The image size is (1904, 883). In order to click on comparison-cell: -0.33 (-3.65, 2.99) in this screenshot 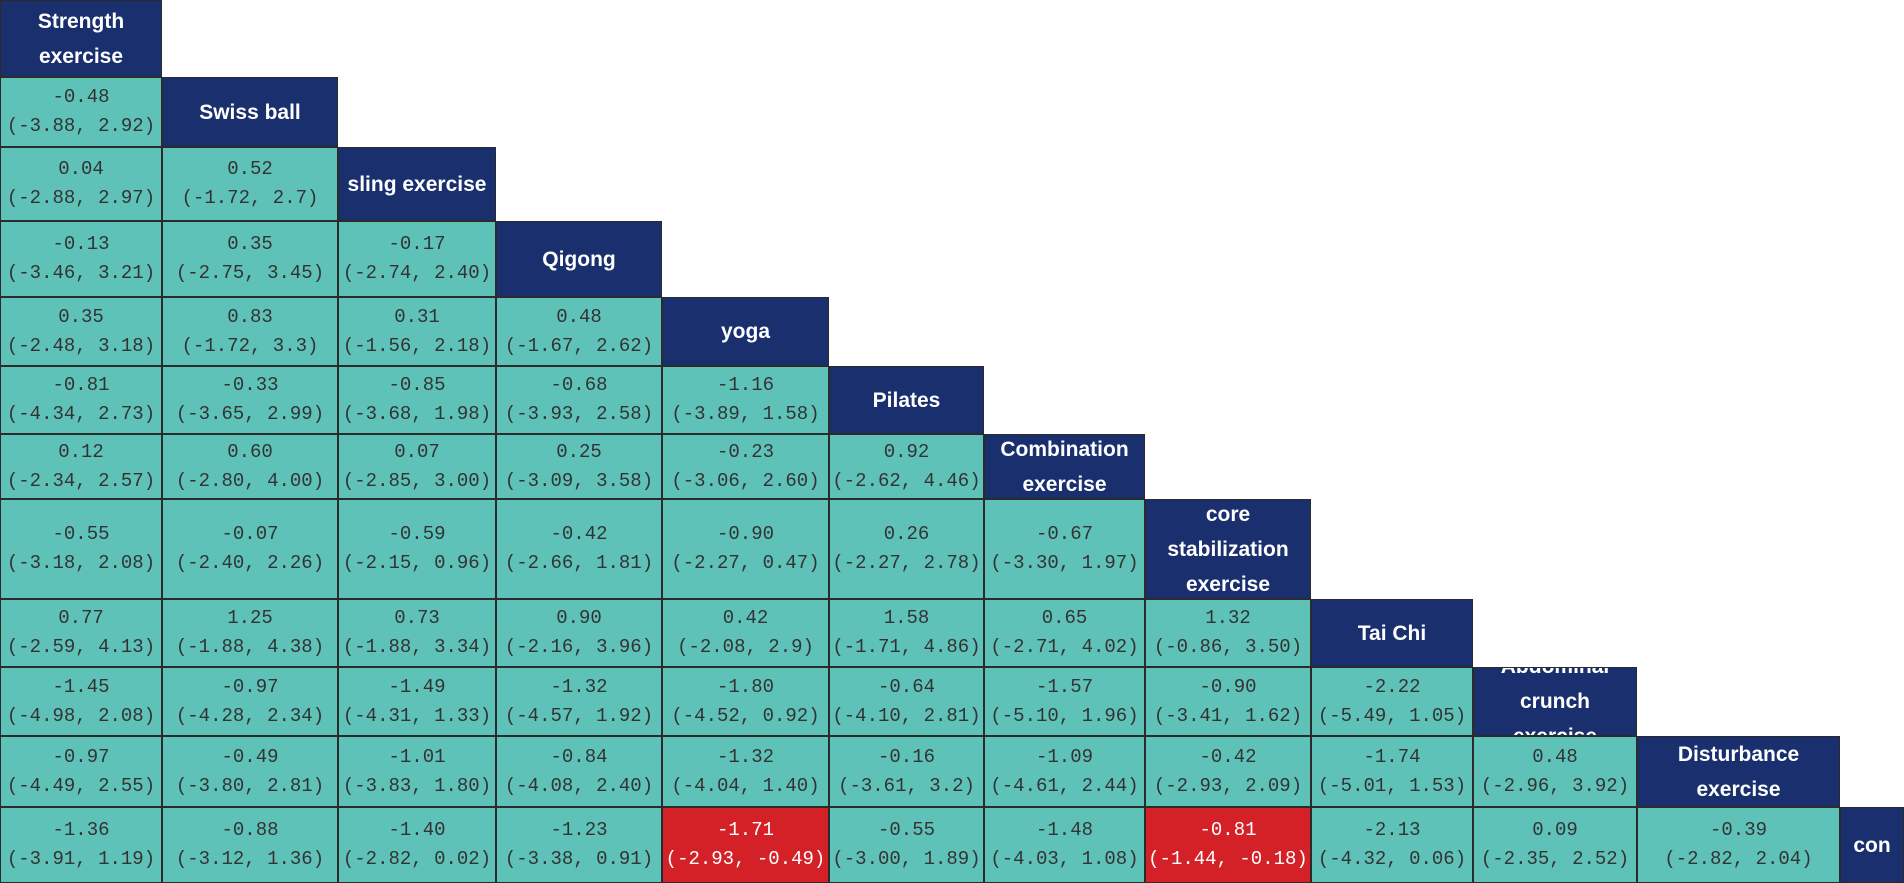, I will do `click(250, 400)`.